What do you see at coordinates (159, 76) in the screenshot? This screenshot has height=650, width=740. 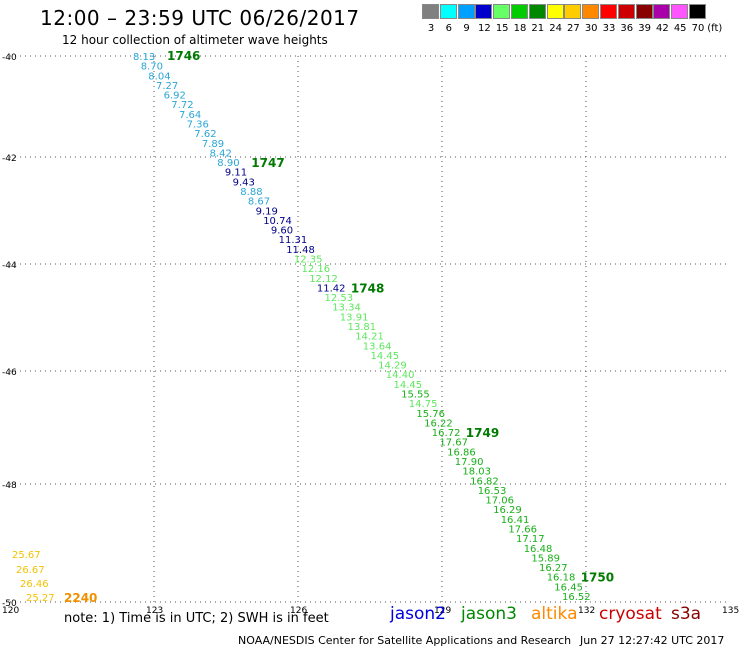 I see `swh-value: 8.04` at bounding box center [159, 76].